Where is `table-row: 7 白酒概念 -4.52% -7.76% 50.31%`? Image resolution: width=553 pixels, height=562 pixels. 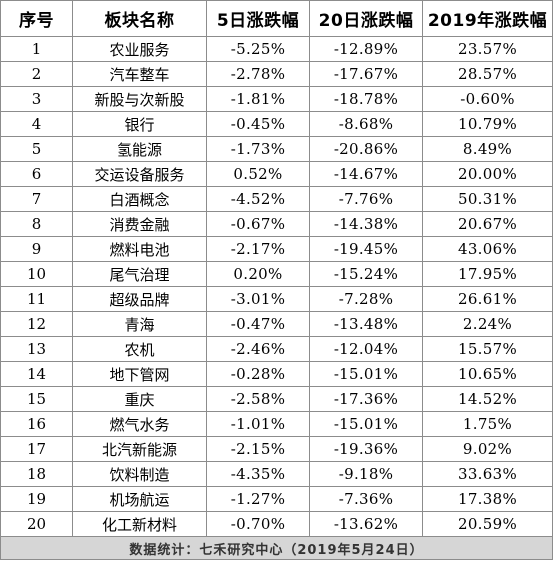
table-row: 7 白酒概念 -4.52% -7.76% 50.31% is located at coordinates (276, 199).